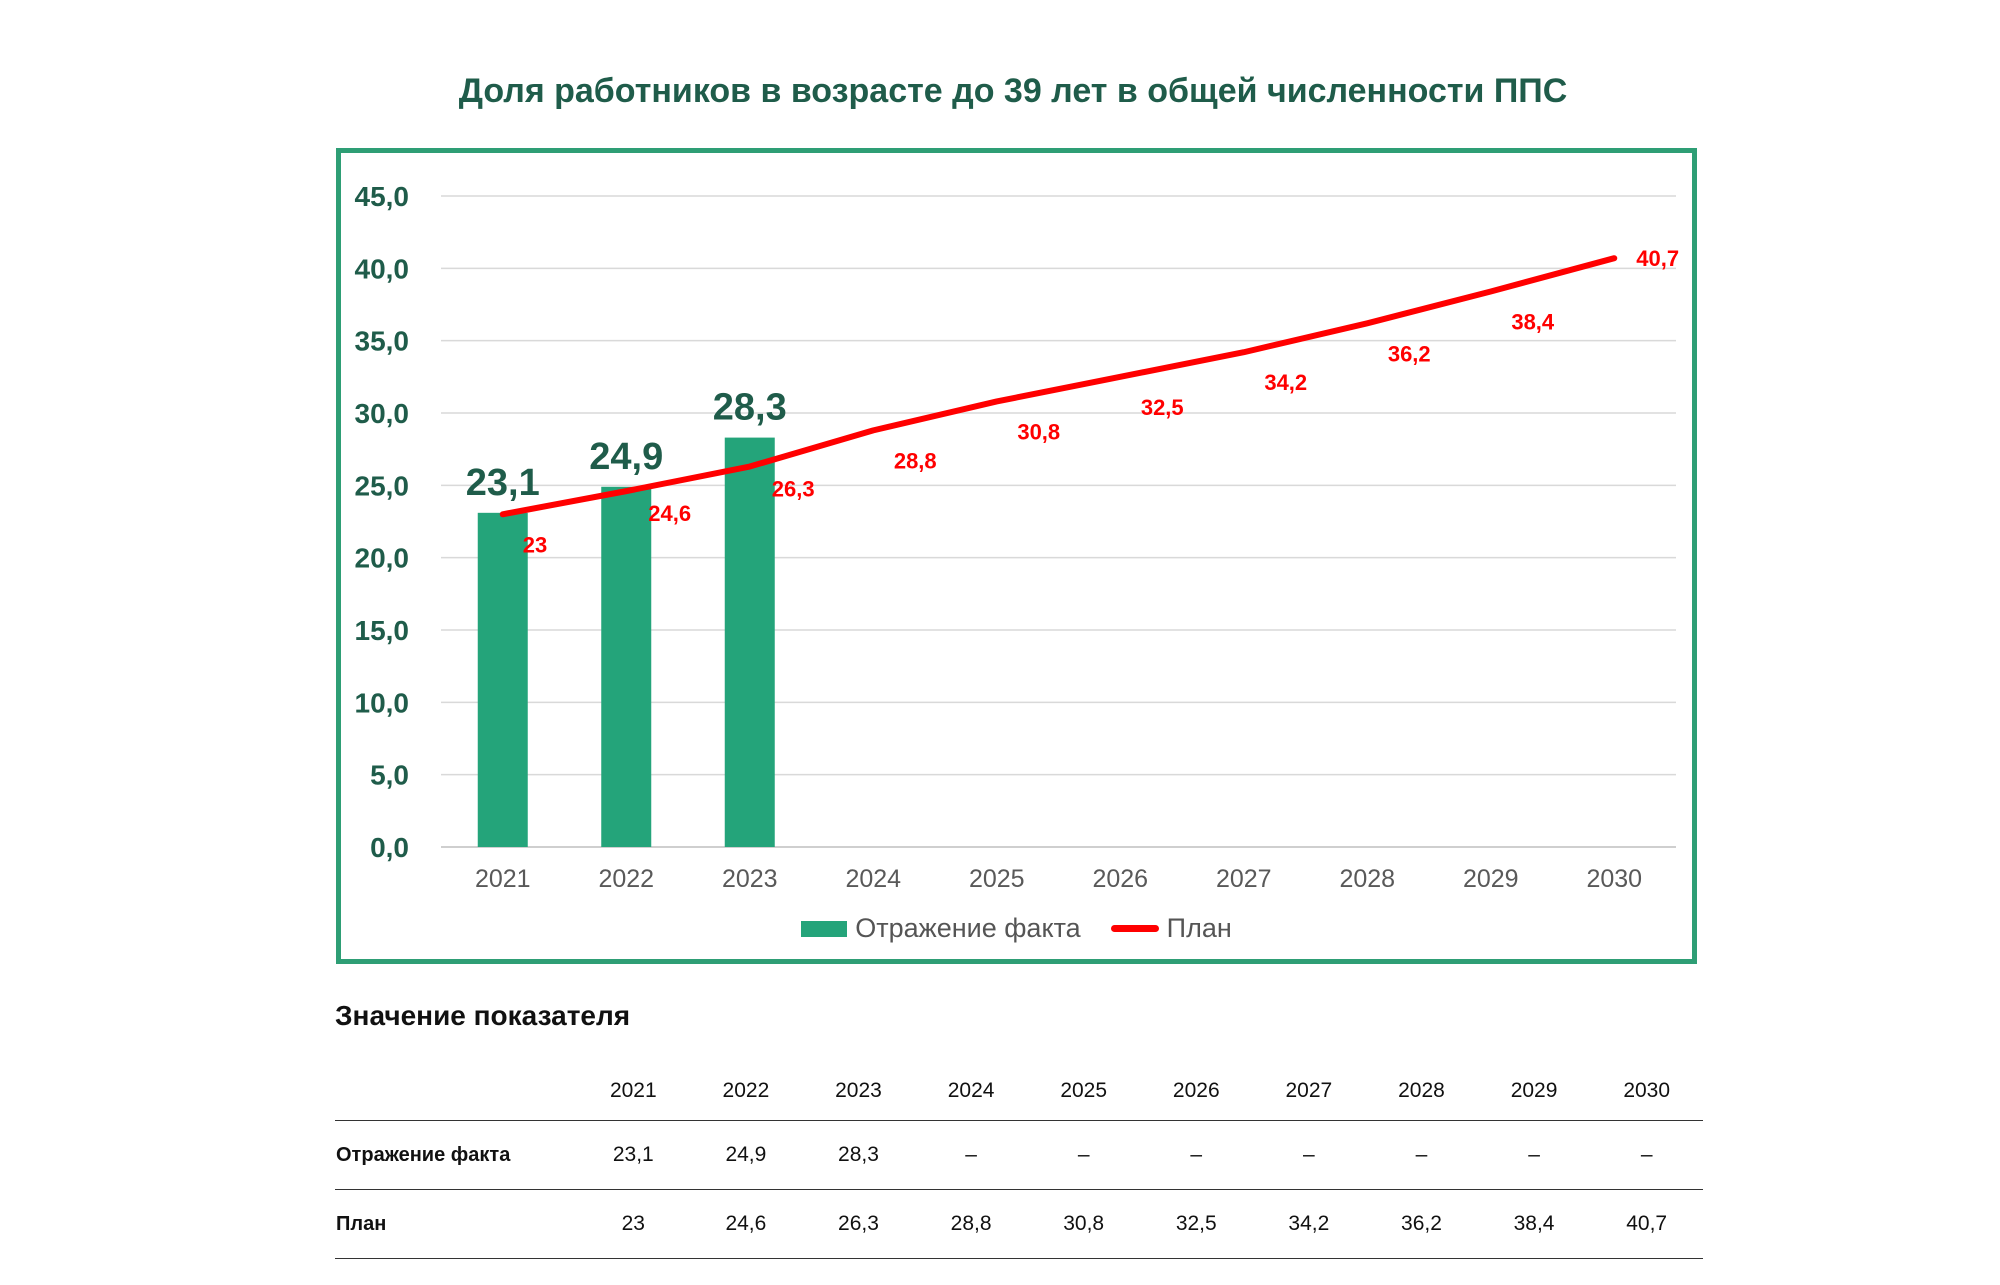 The height and width of the screenshot is (1285, 2000). Describe the element at coordinates (503, 483) in the screenshot. I see `bar-data-label: 23,1` at that location.